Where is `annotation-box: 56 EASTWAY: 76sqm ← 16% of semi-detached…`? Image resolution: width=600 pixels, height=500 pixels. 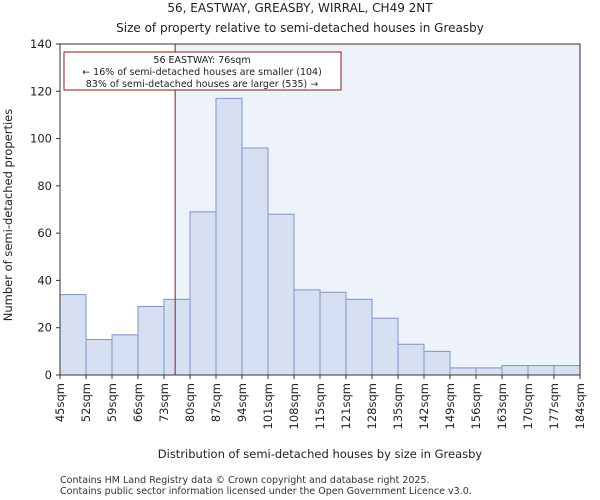
annotation-box: 56 EASTWAY: 76sqm ← 16% of semi-detached… is located at coordinates (202, 71).